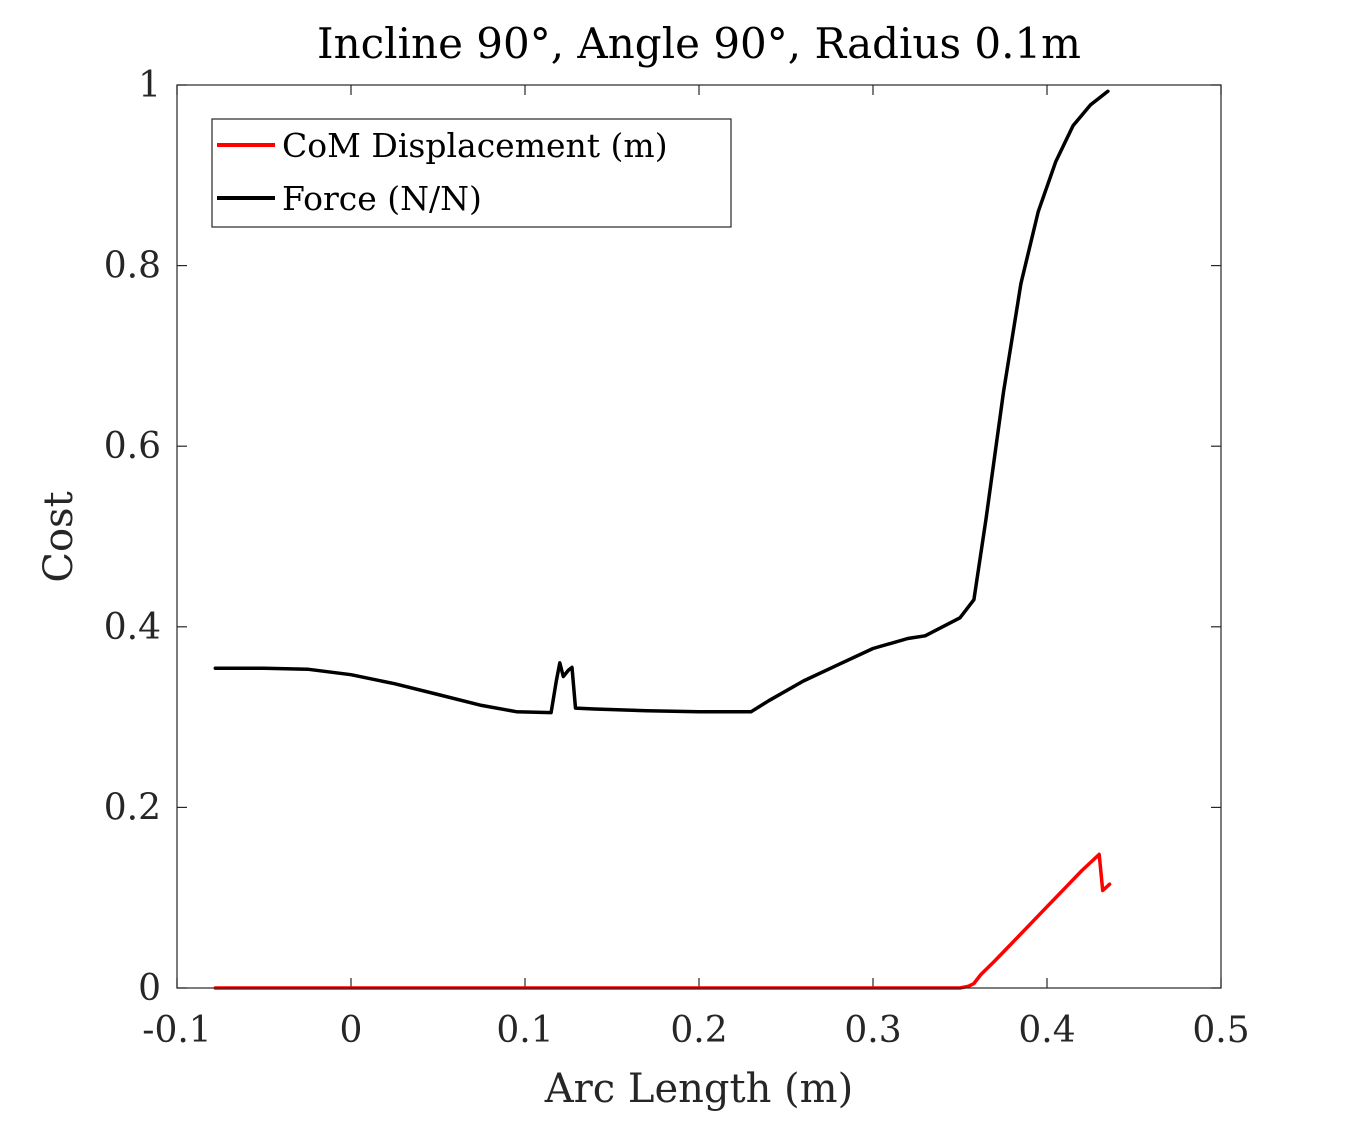 The image size is (1350, 1125). I want to click on y-tick-label: 0, so click(149, 988).